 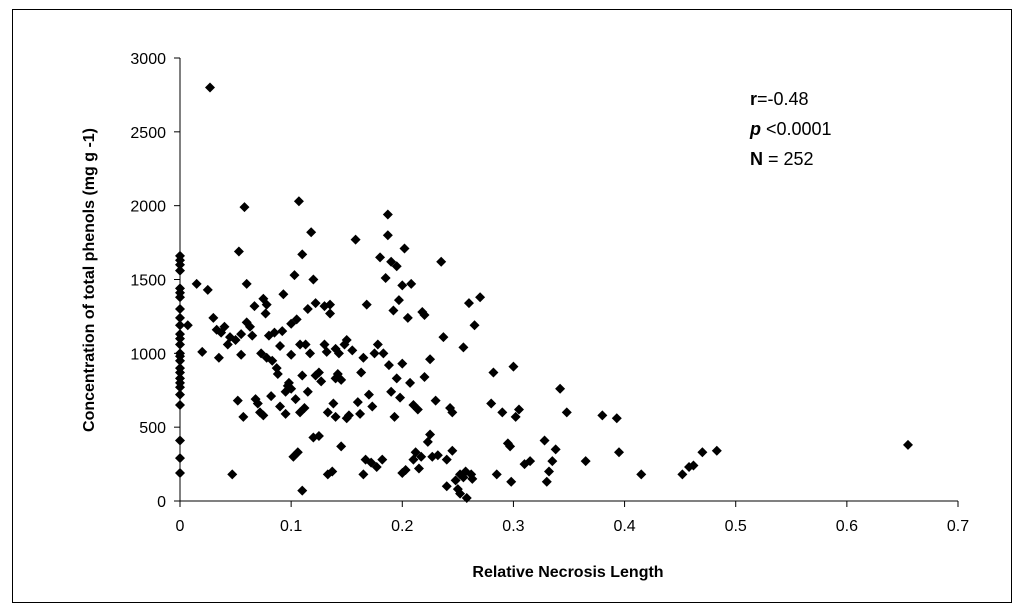 I want to click on y-tick-label: 3000, so click(x=148, y=59).